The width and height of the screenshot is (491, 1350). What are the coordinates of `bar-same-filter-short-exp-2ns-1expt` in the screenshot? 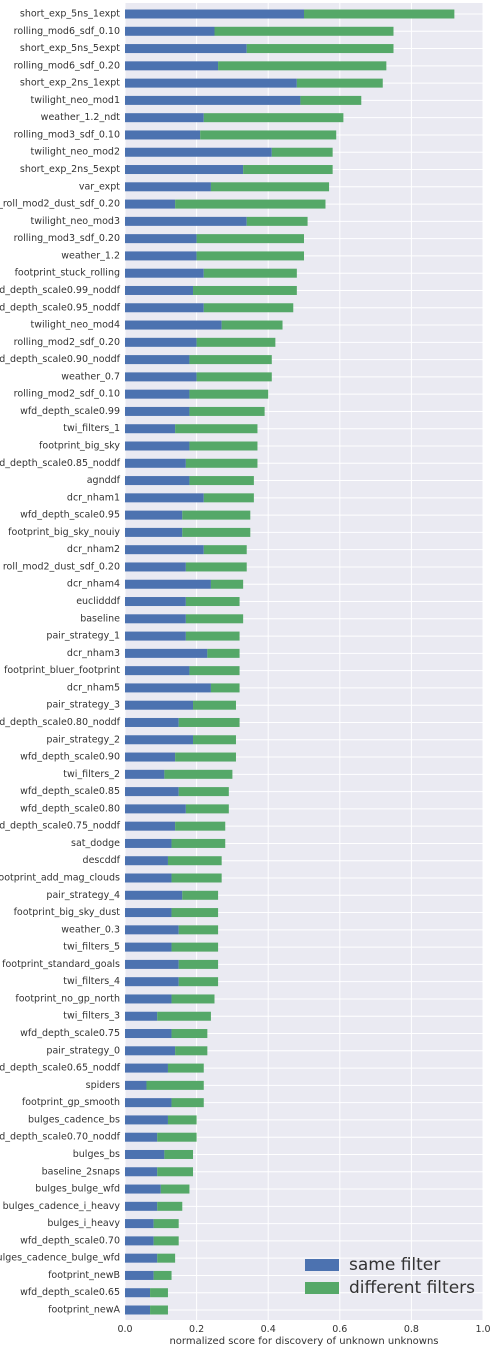 It's located at (211, 83).